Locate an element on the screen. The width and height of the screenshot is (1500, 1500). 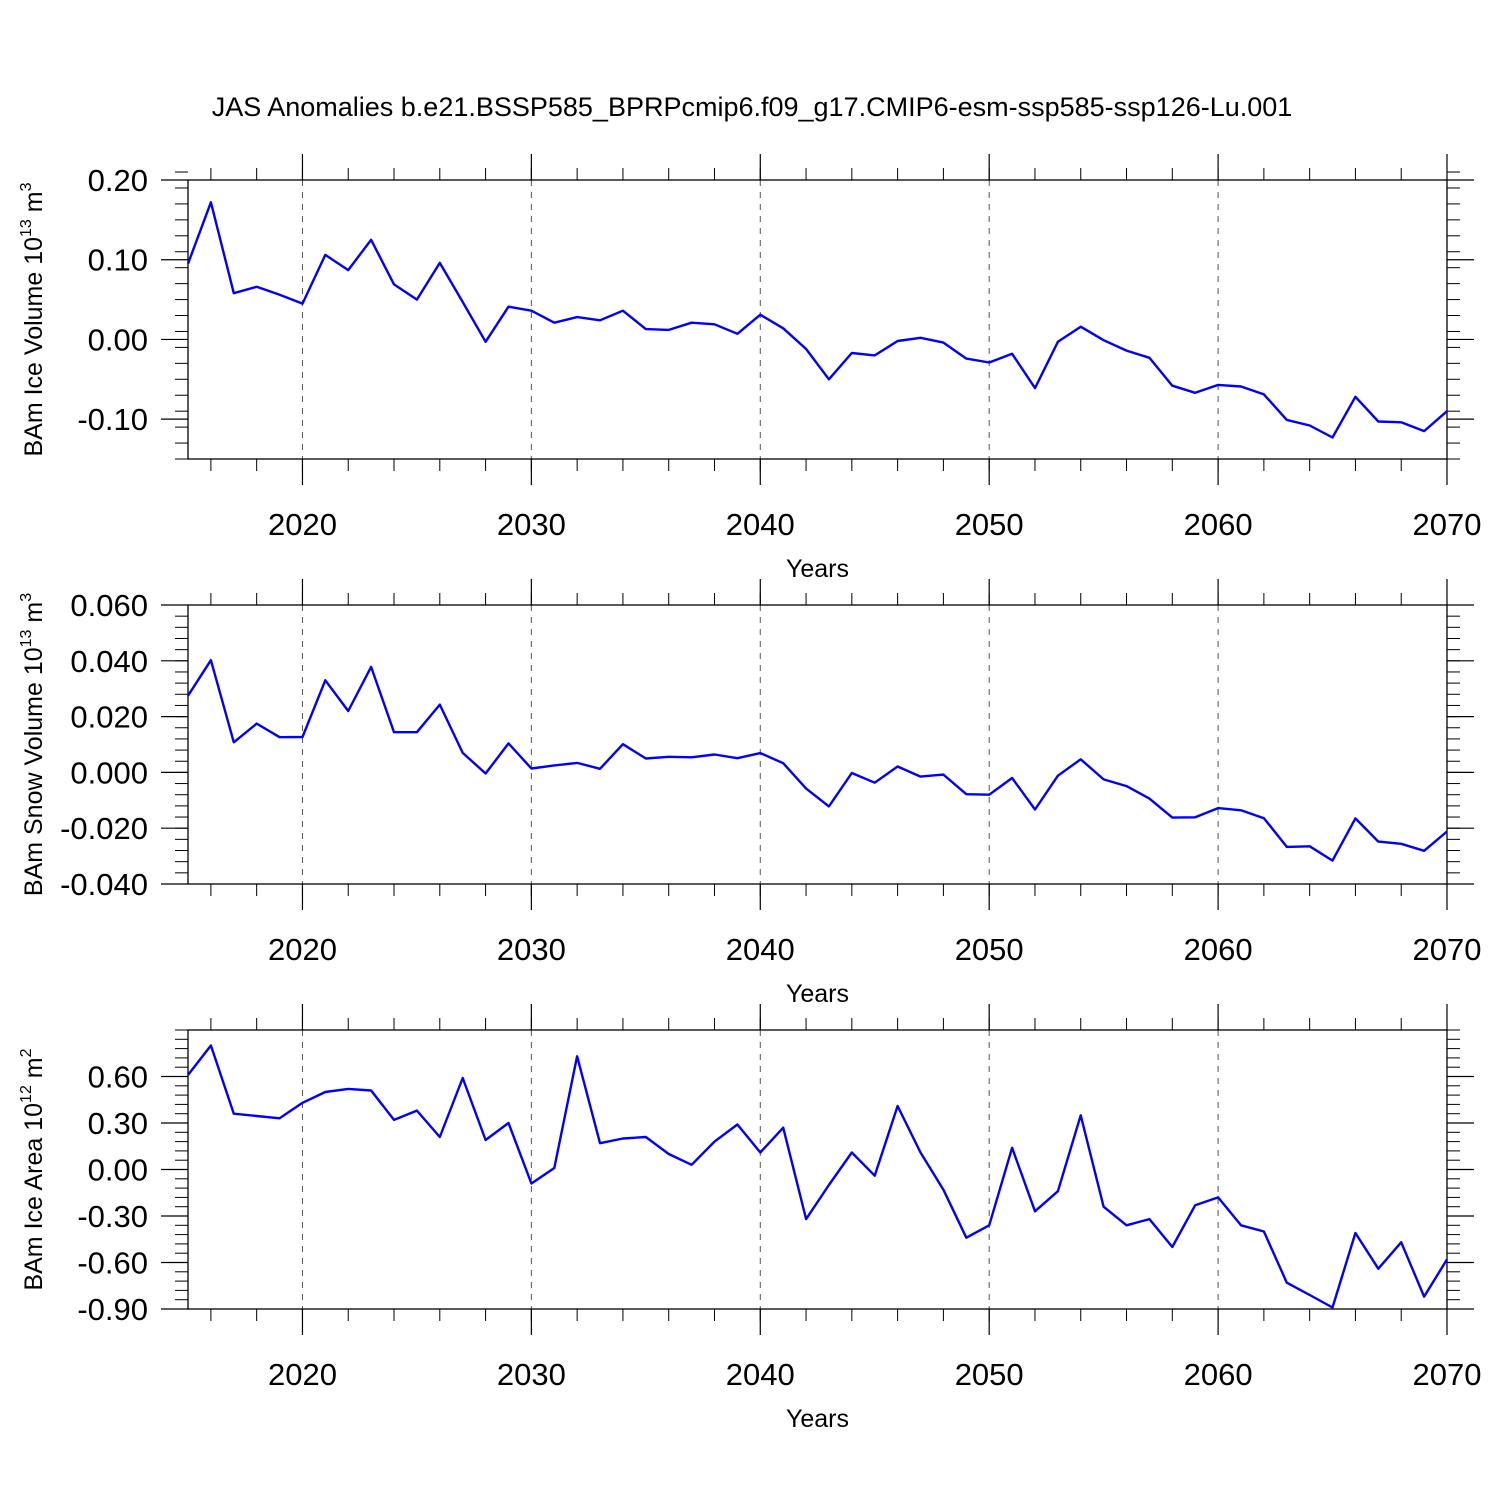
y-axis-label: BAm Ice Area 1012 m2 is located at coordinates (33, 1169).